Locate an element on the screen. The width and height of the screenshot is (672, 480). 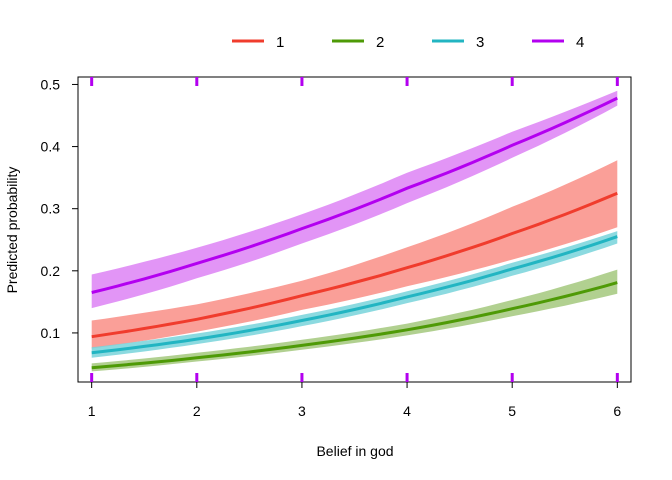
legend-label-2: 2 is located at coordinates (380, 42).